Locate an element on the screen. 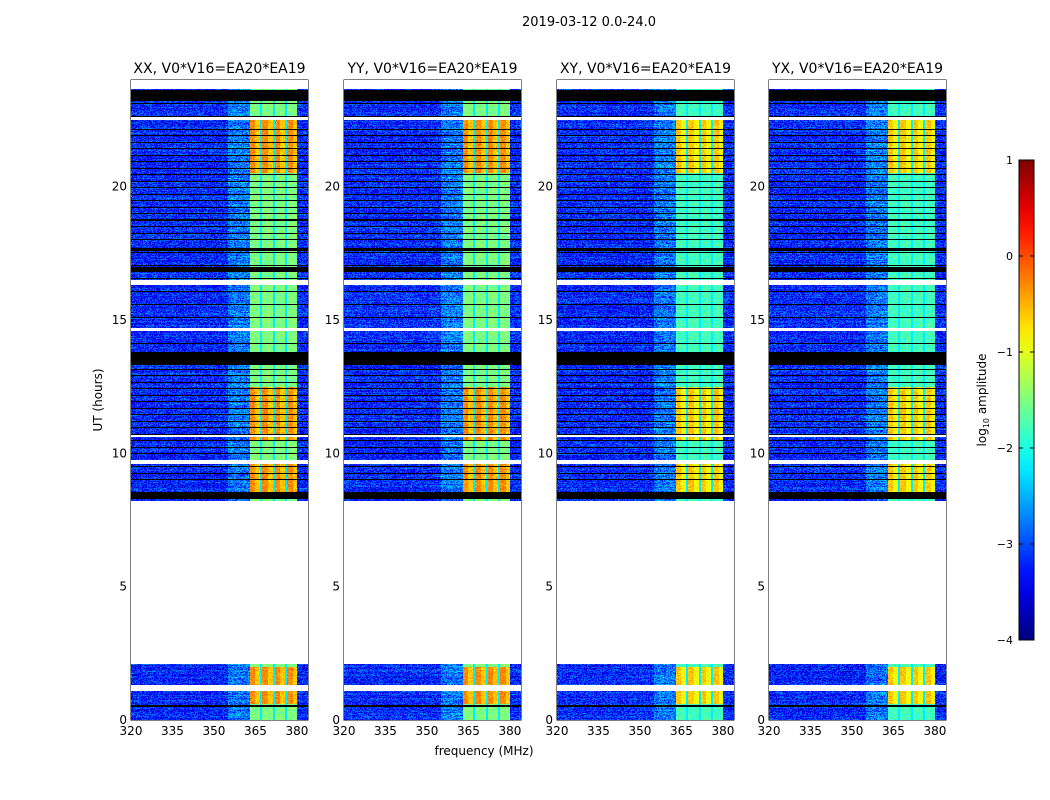 The height and width of the screenshot is (800, 1050). panel-title: XY, V0*V16=EA20*EA19 is located at coordinates (645, 69).